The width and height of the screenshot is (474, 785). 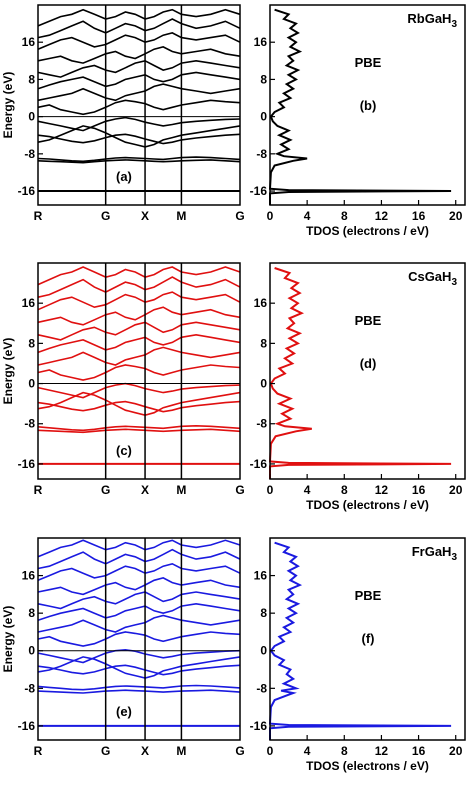 I want to click on panel-label: (a), so click(x=124, y=176).